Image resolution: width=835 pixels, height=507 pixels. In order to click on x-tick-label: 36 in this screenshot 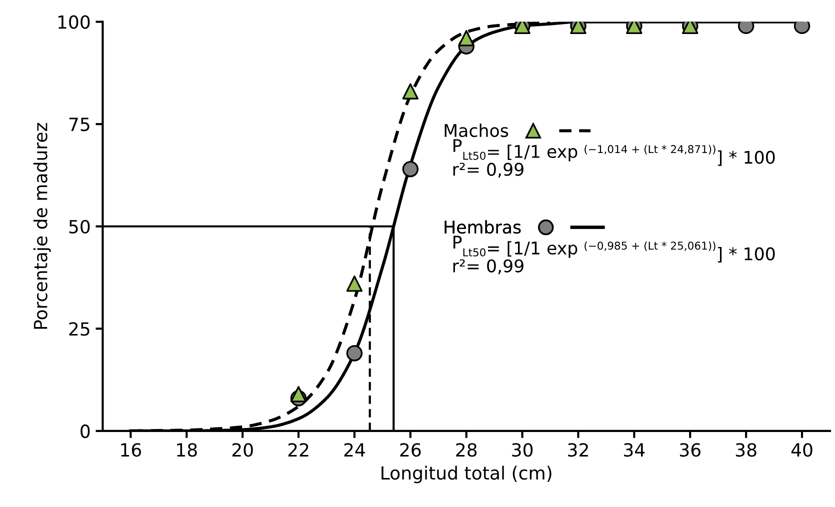, I will do `click(690, 450)`.